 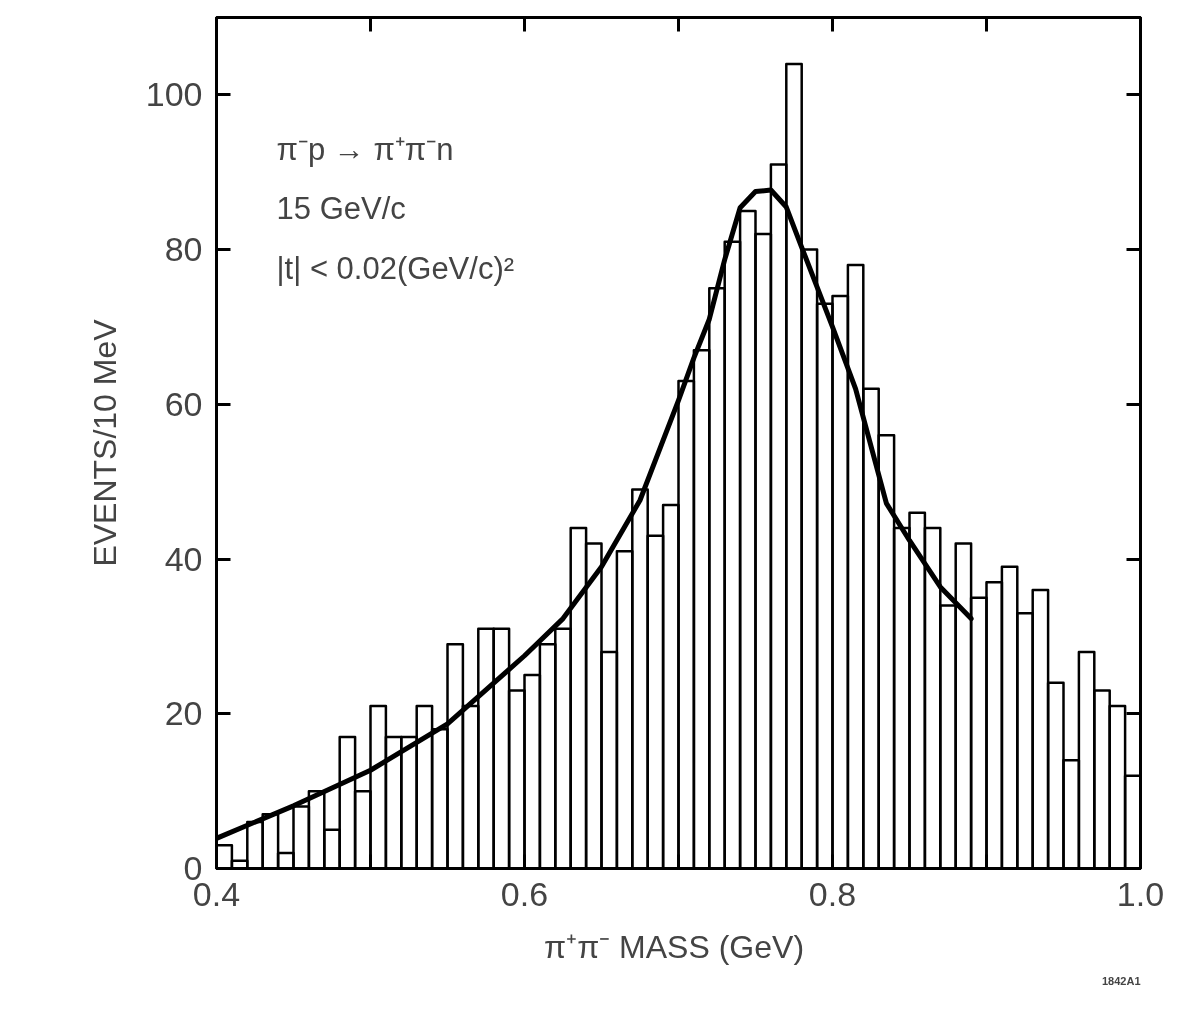 I want to click on text: 1842A1, so click(x=1121, y=980).